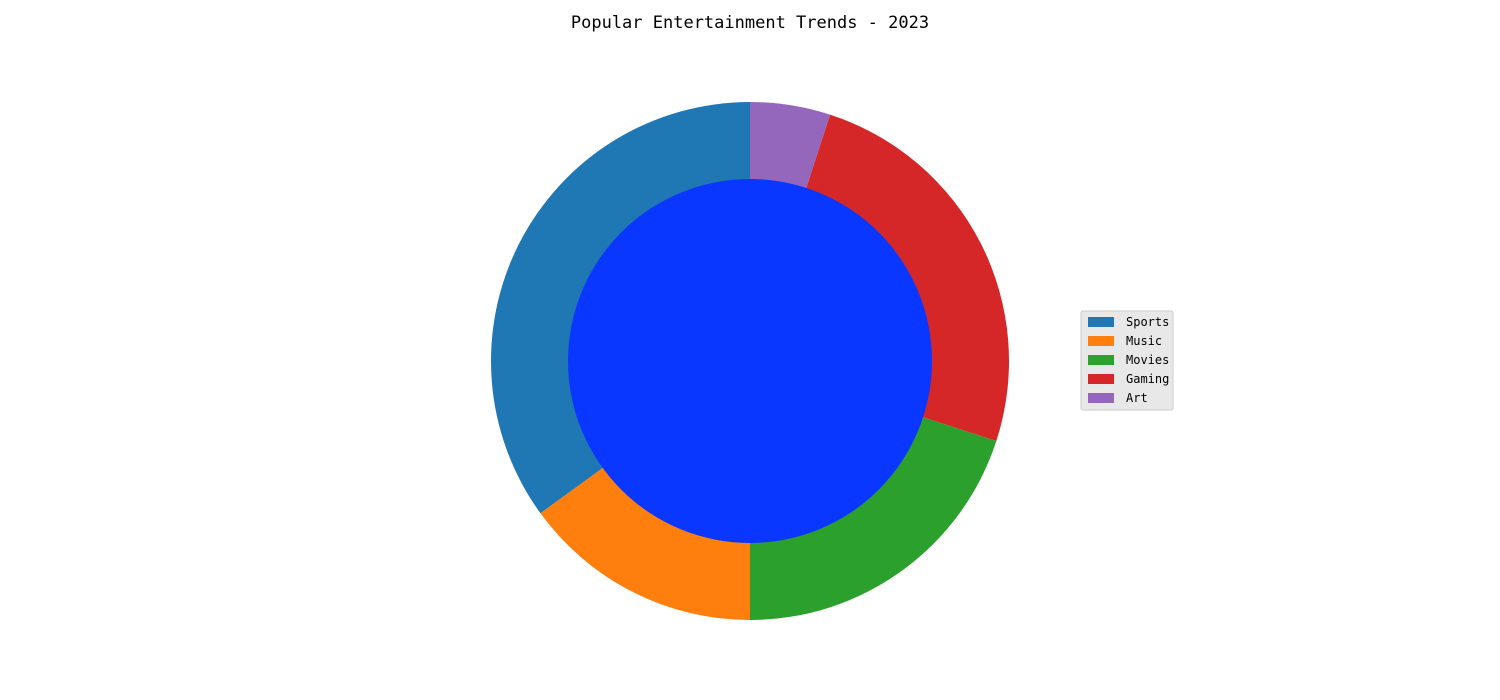  Describe the element at coordinates (1101, 379) in the screenshot. I see `legend-swatch-gaming` at that location.